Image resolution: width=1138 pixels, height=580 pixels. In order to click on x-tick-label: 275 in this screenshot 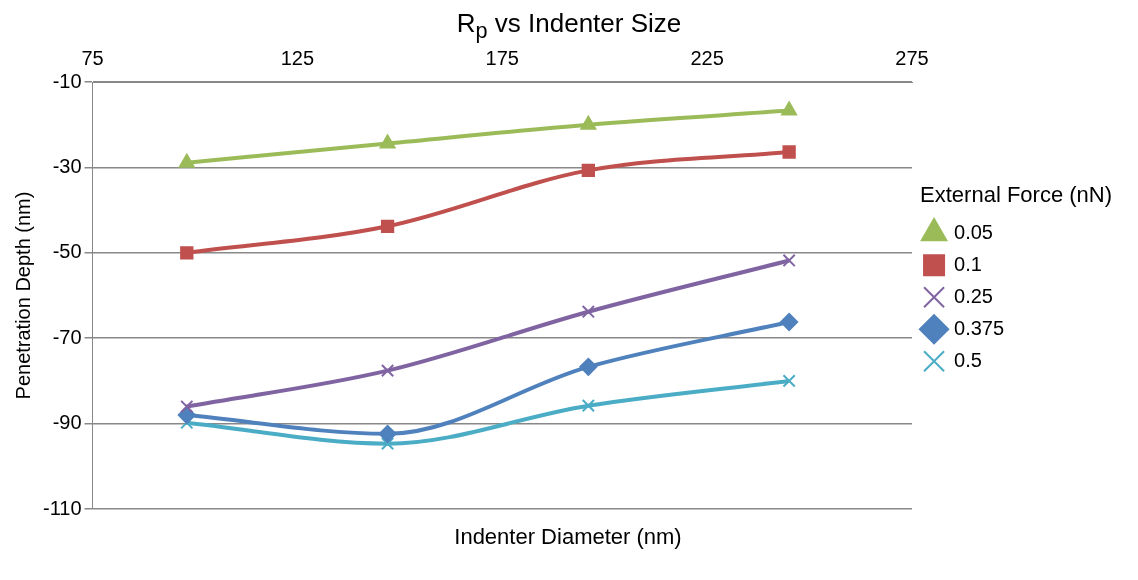, I will do `click(912, 57)`.